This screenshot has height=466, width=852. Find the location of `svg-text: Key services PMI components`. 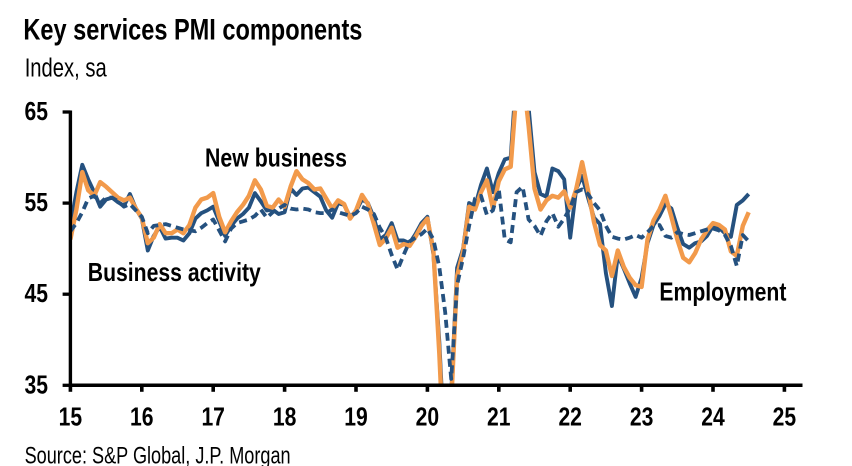

svg-text: Key services PMI components is located at coordinates (192, 29).